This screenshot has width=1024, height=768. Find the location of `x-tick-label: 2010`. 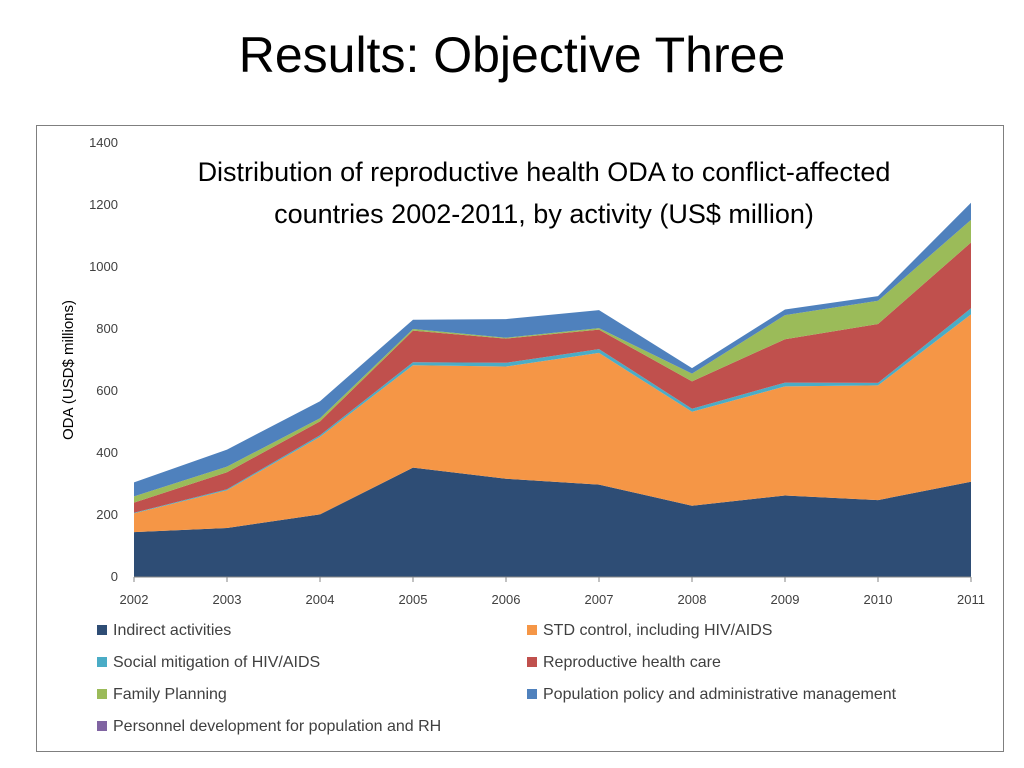

x-tick-label: 2010 is located at coordinates (878, 599).